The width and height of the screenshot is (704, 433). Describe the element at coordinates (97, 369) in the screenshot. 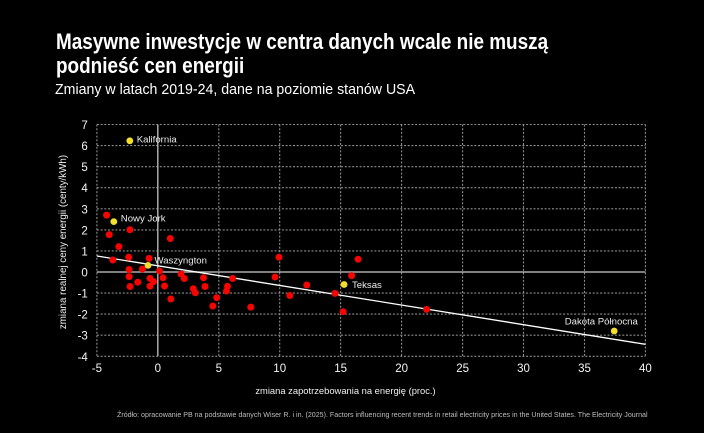

I see `svg-text: -5` at that location.